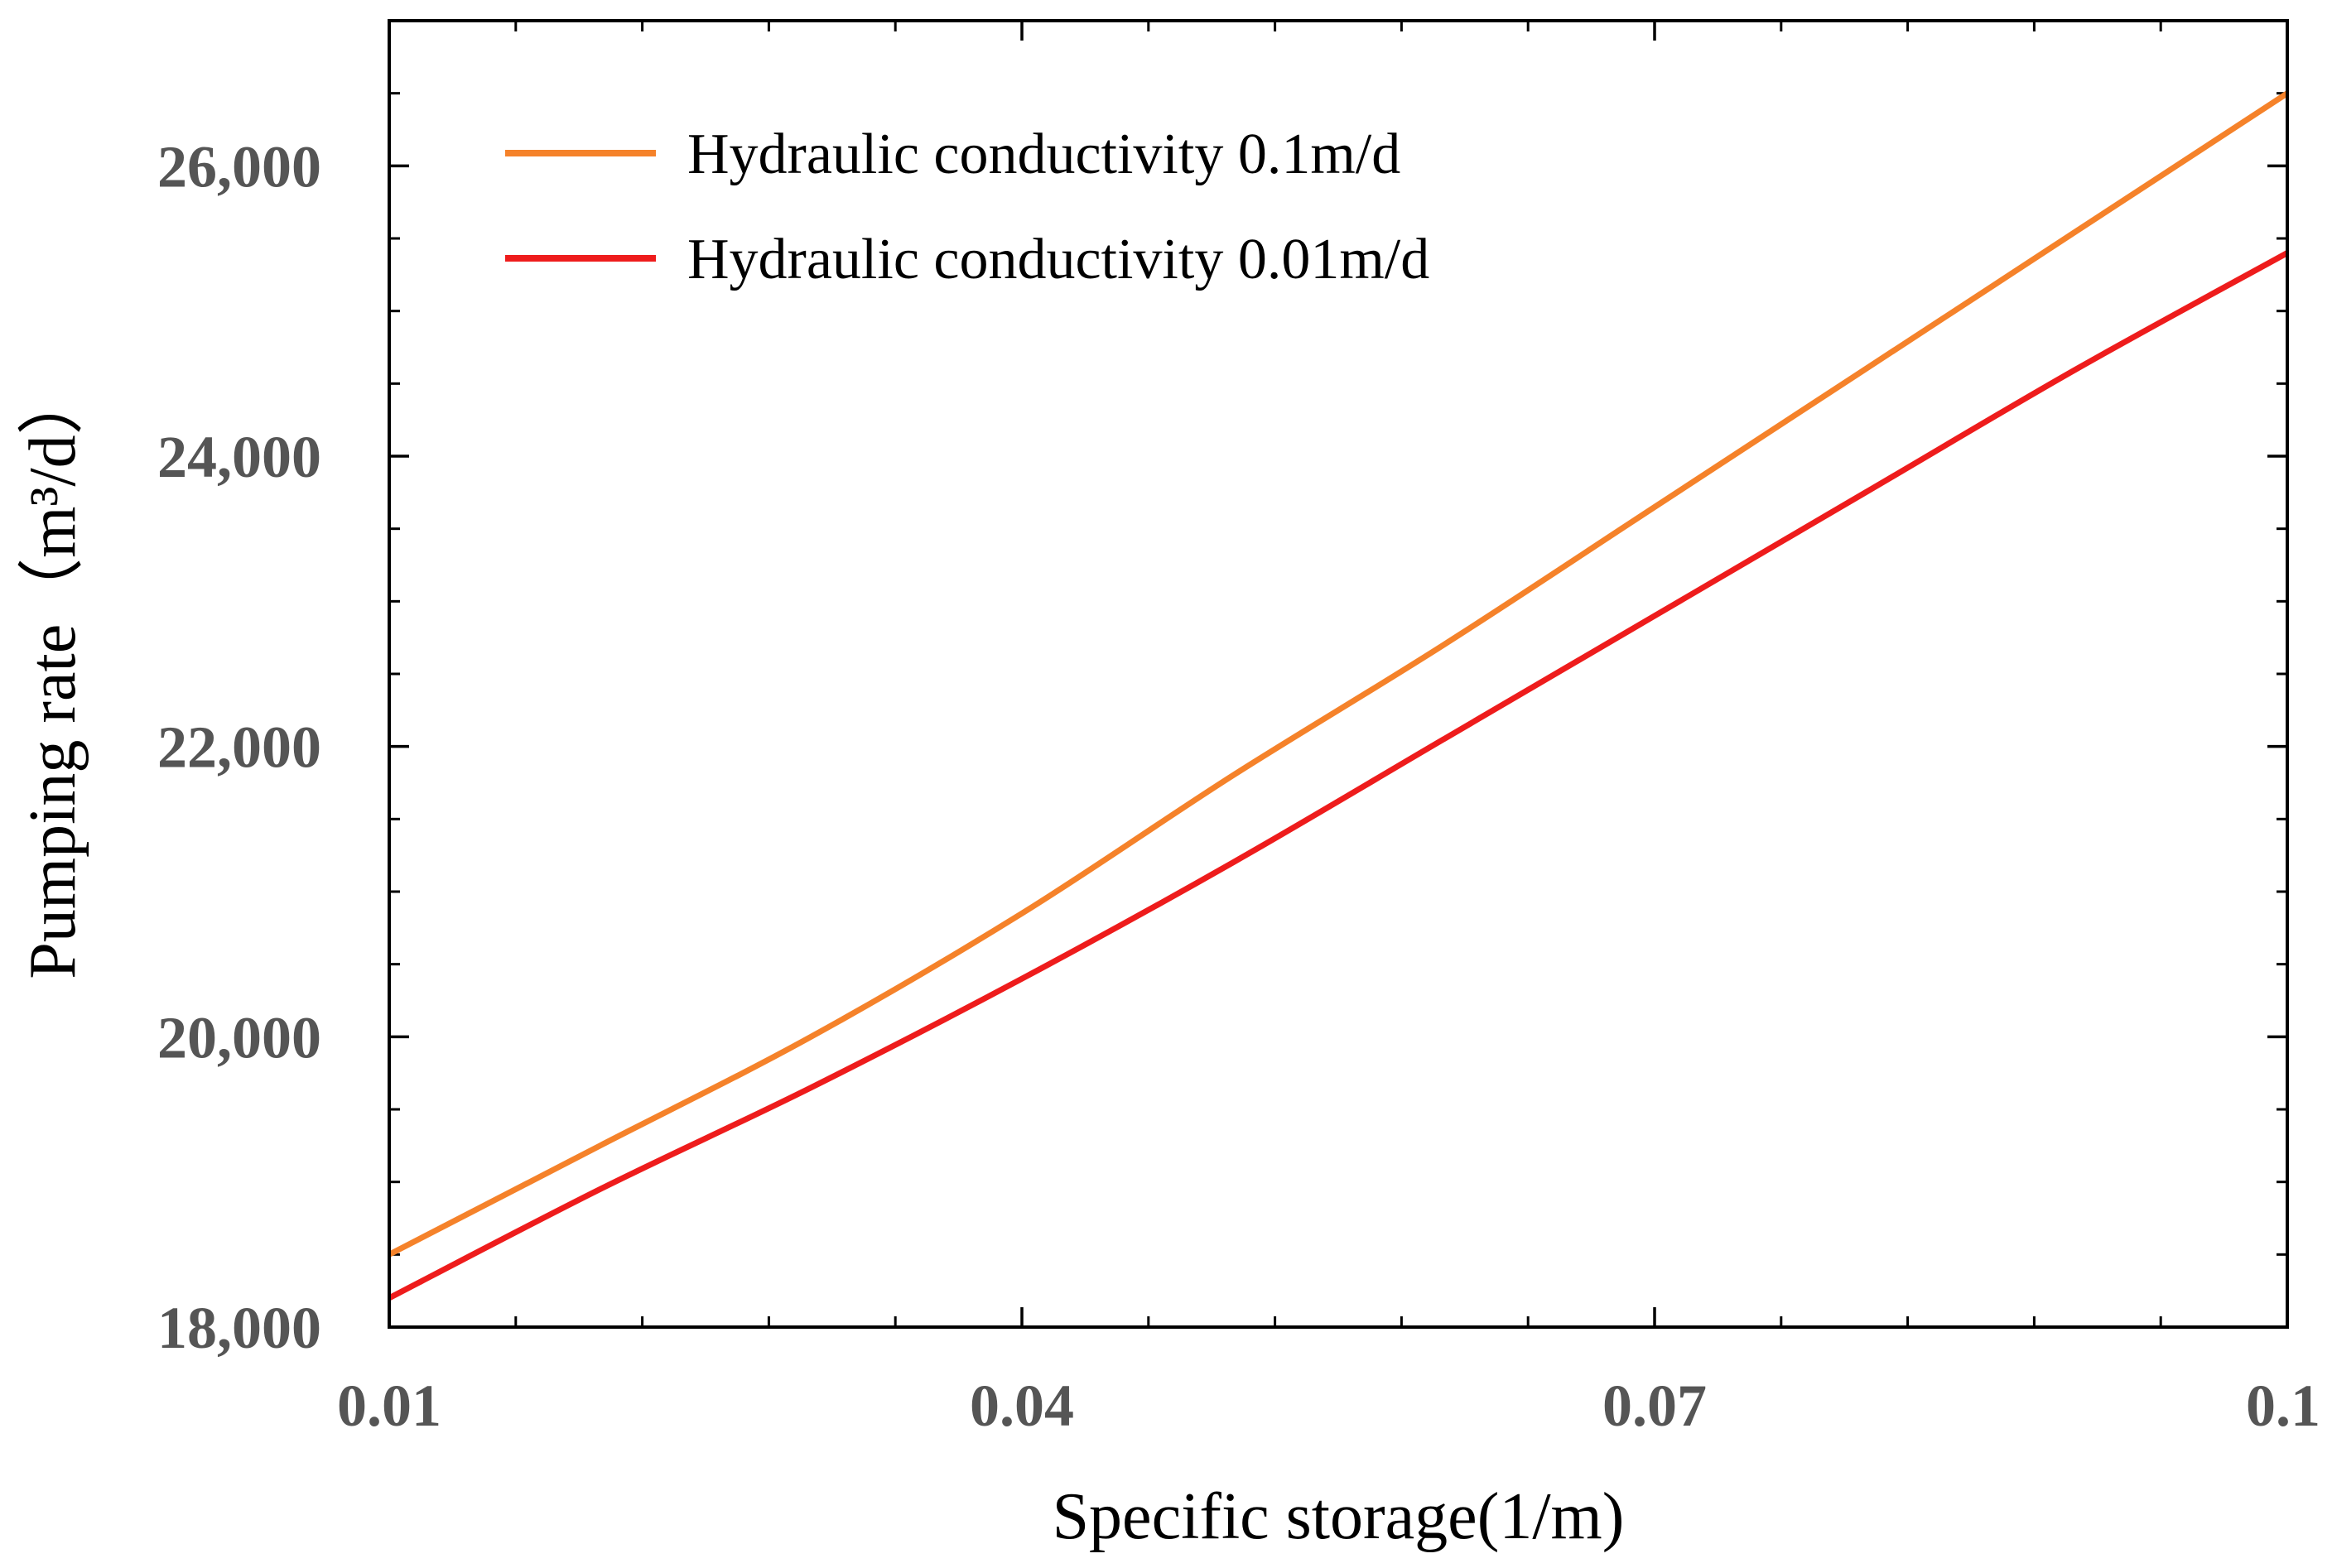 This screenshot has height=1568, width=2332. Describe the element at coordinates (239, 166) in the screenshot. I see `y-tick-label: 26,000` at that location.